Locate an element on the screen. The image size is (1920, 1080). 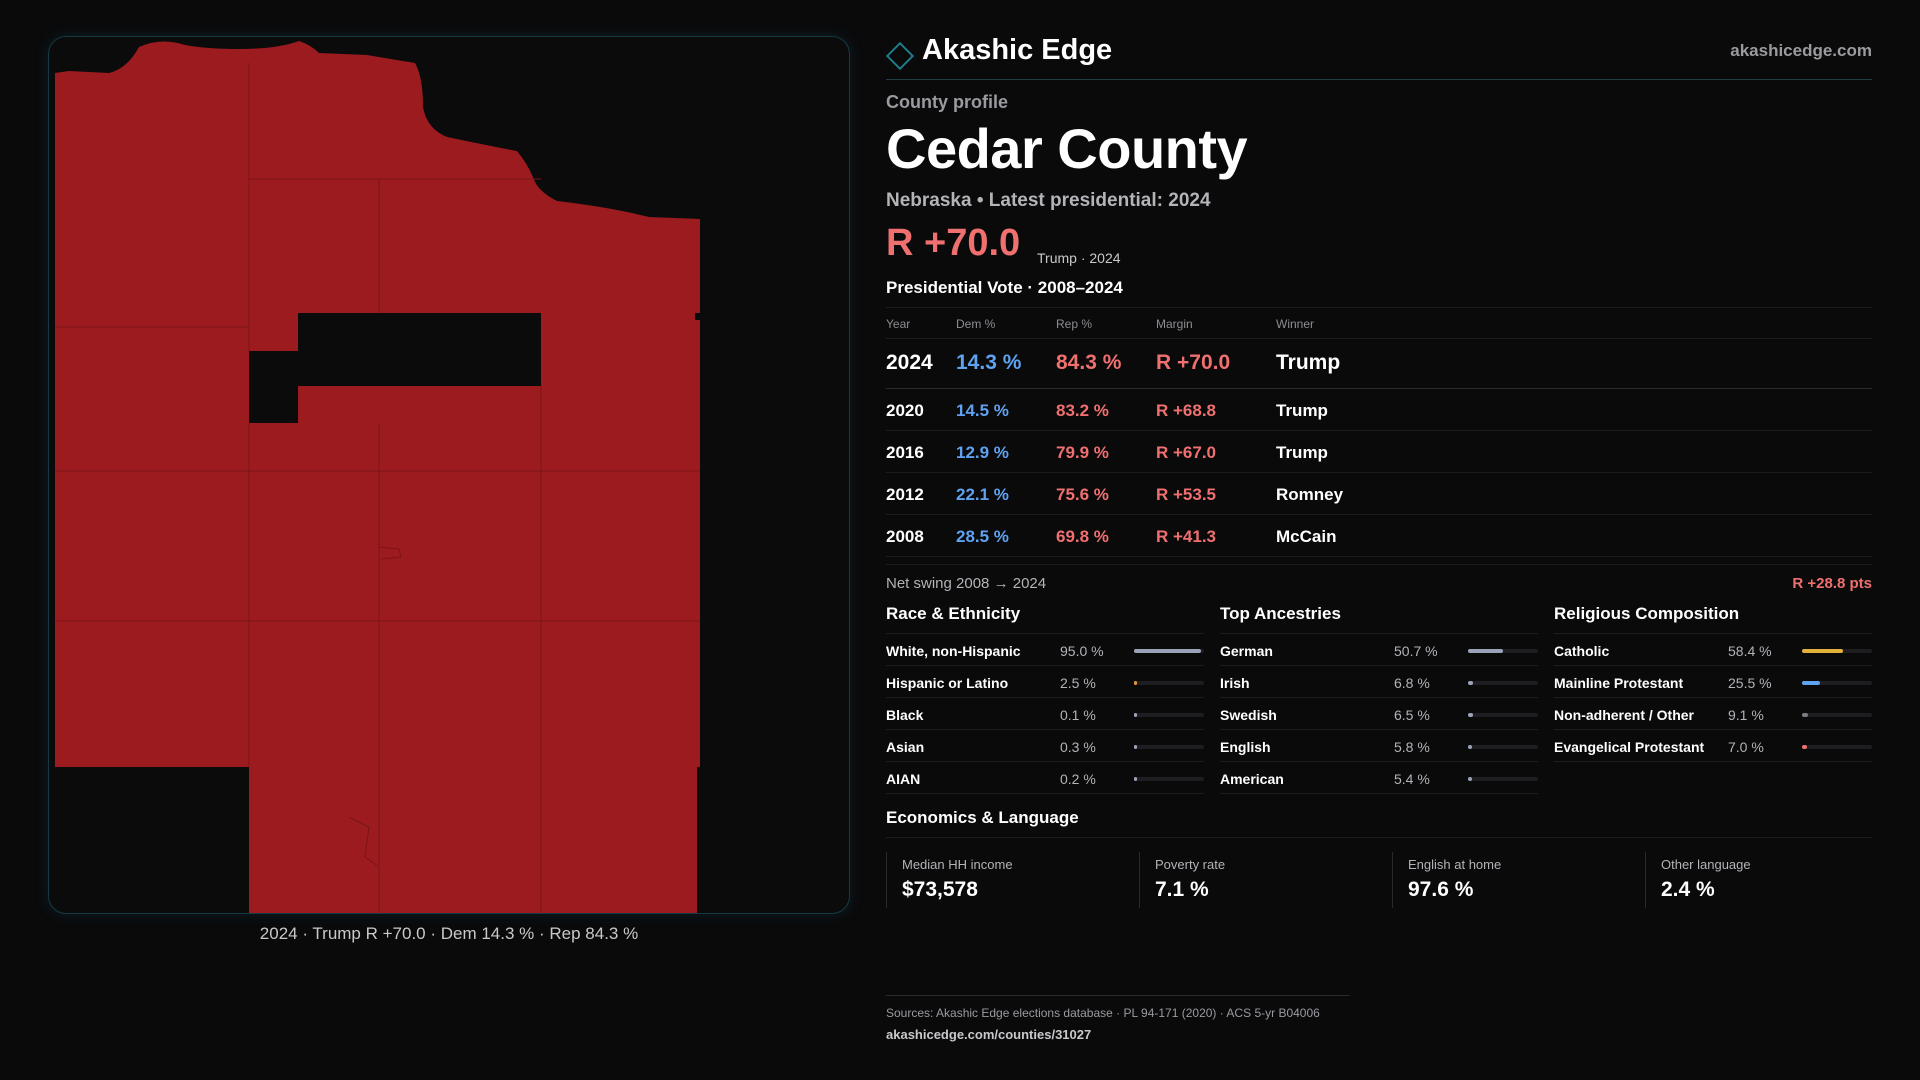
stat-value: 97.6 % is located at coordinates (1441, 889).